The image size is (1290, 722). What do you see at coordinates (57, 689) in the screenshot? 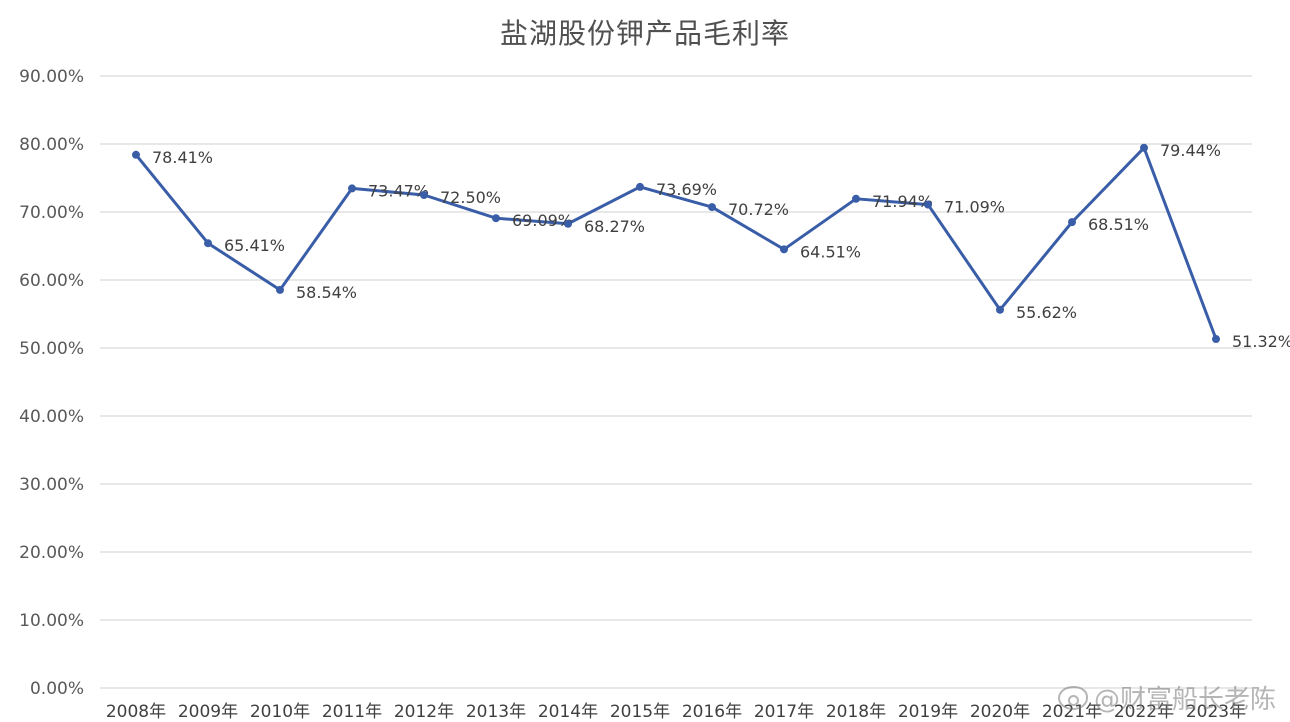
I see `y-tick-label: 0.00%` at bounding box center [57, 689].